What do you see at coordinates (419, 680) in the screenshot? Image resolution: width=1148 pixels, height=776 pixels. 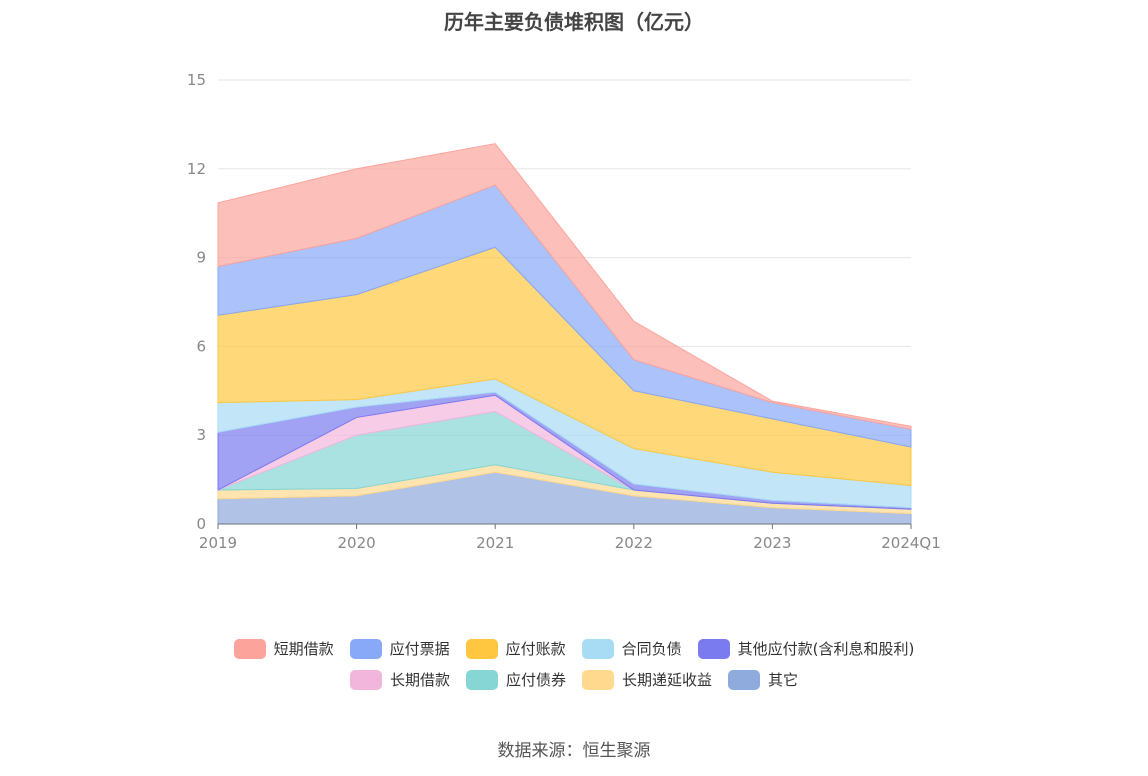 I see `legend-label: 长期借款` at bounding box center [419, 680].